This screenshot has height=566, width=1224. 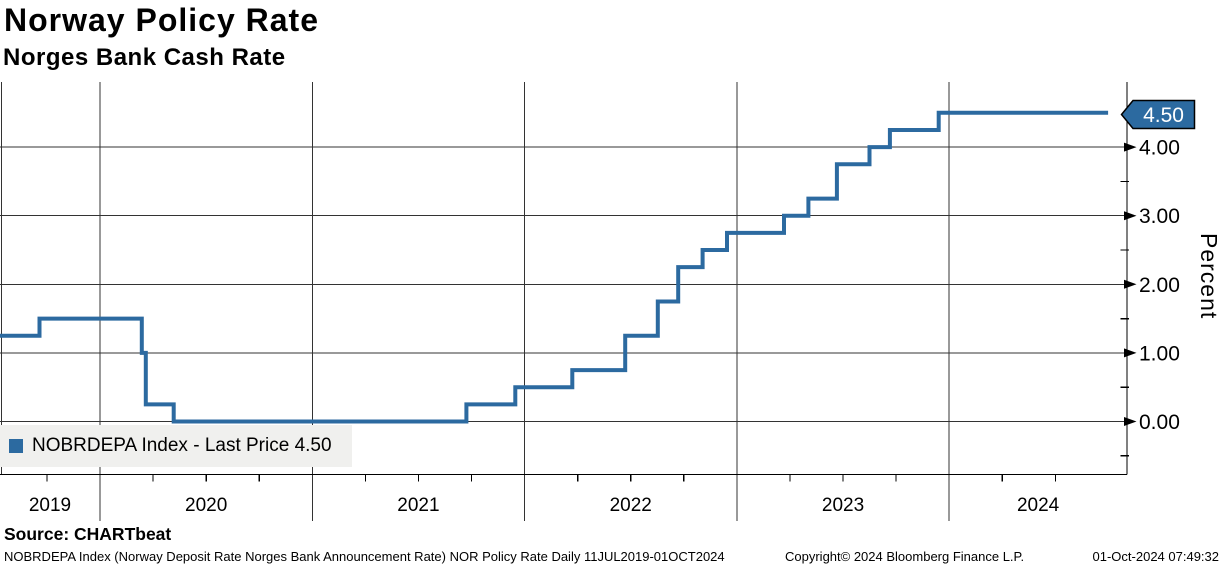 I want to click on x-axis-tick-label: 2023, so click(x=843, y=505).